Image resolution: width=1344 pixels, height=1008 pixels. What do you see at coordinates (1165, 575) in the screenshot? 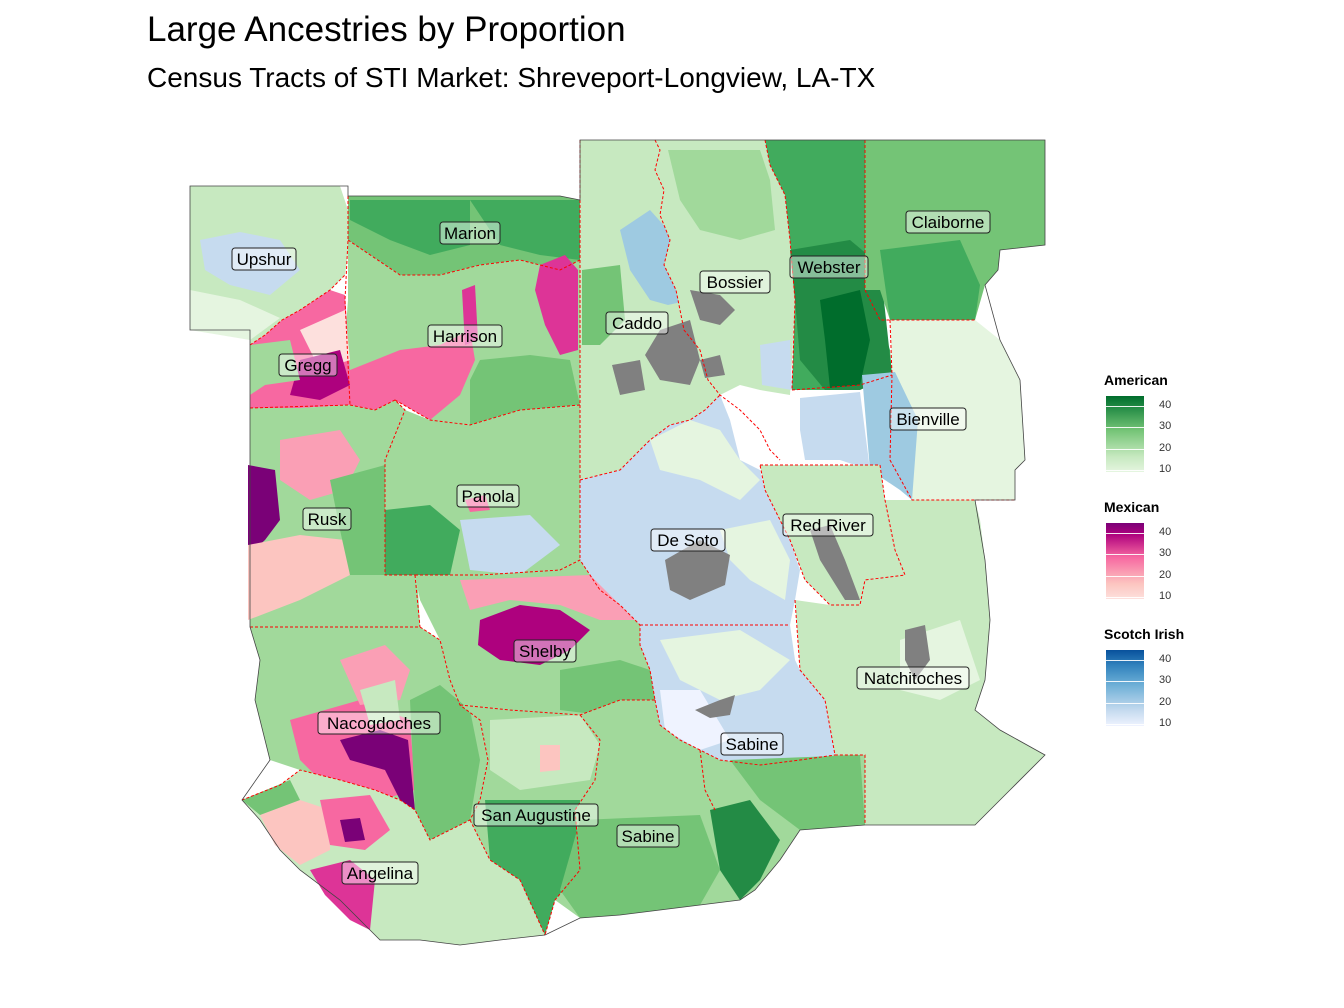
I see `legend-mexican-tick-20: 20` at bounding box center [1165, 575].